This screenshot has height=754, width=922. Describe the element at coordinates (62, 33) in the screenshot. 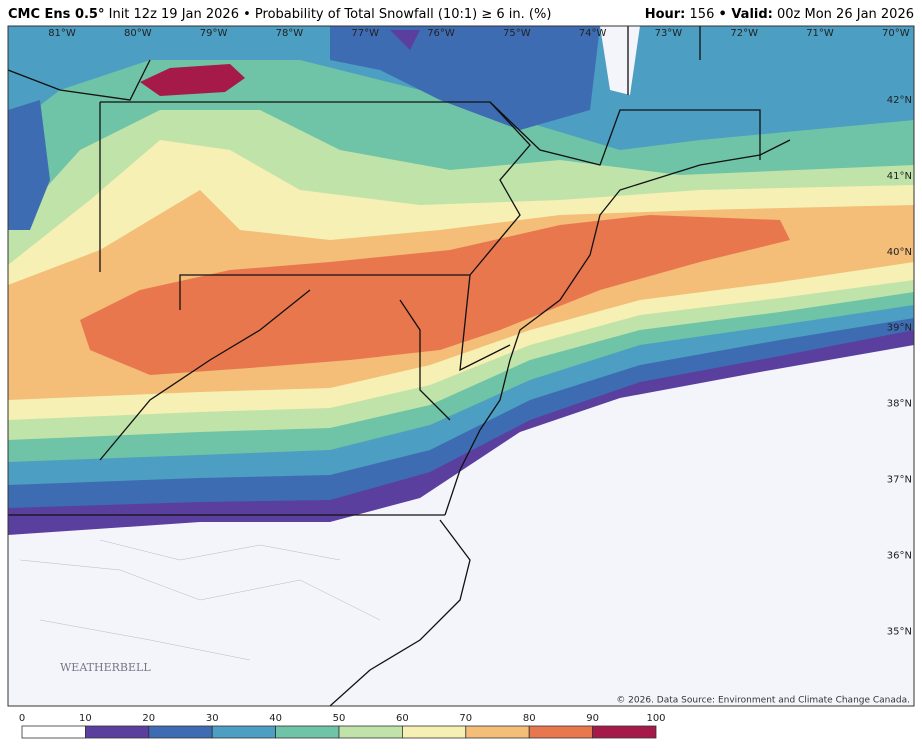

I see `longitude-label: 81°W` at that location.